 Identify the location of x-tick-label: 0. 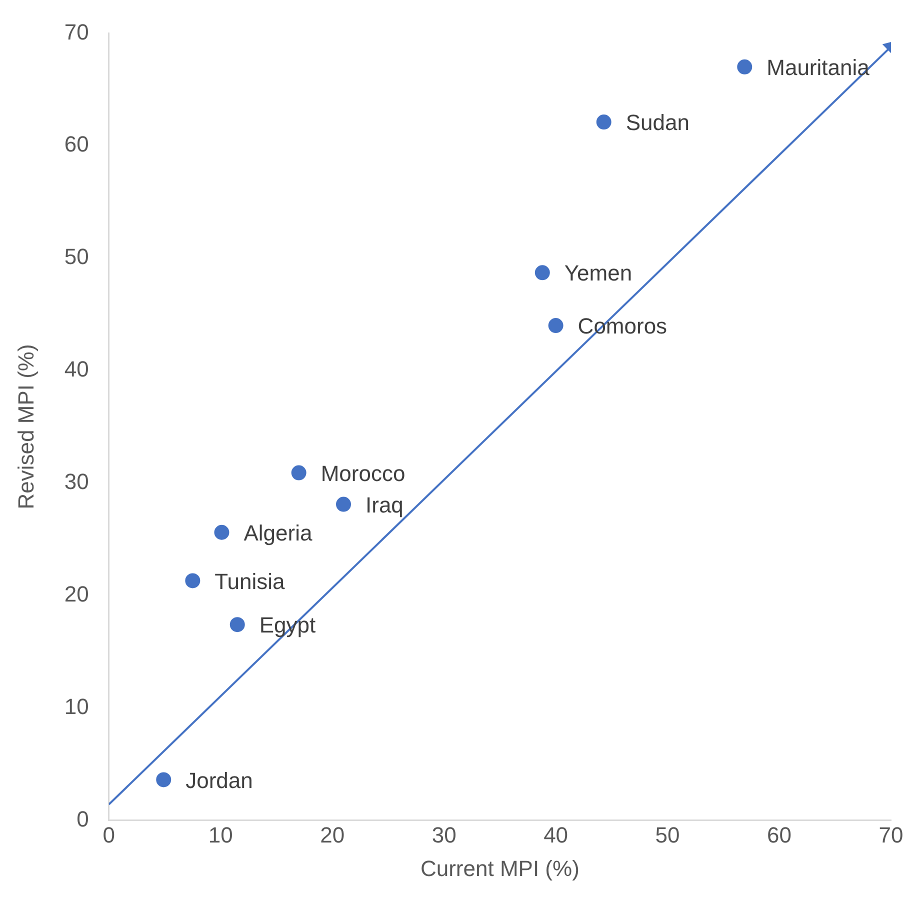
(108, 835).